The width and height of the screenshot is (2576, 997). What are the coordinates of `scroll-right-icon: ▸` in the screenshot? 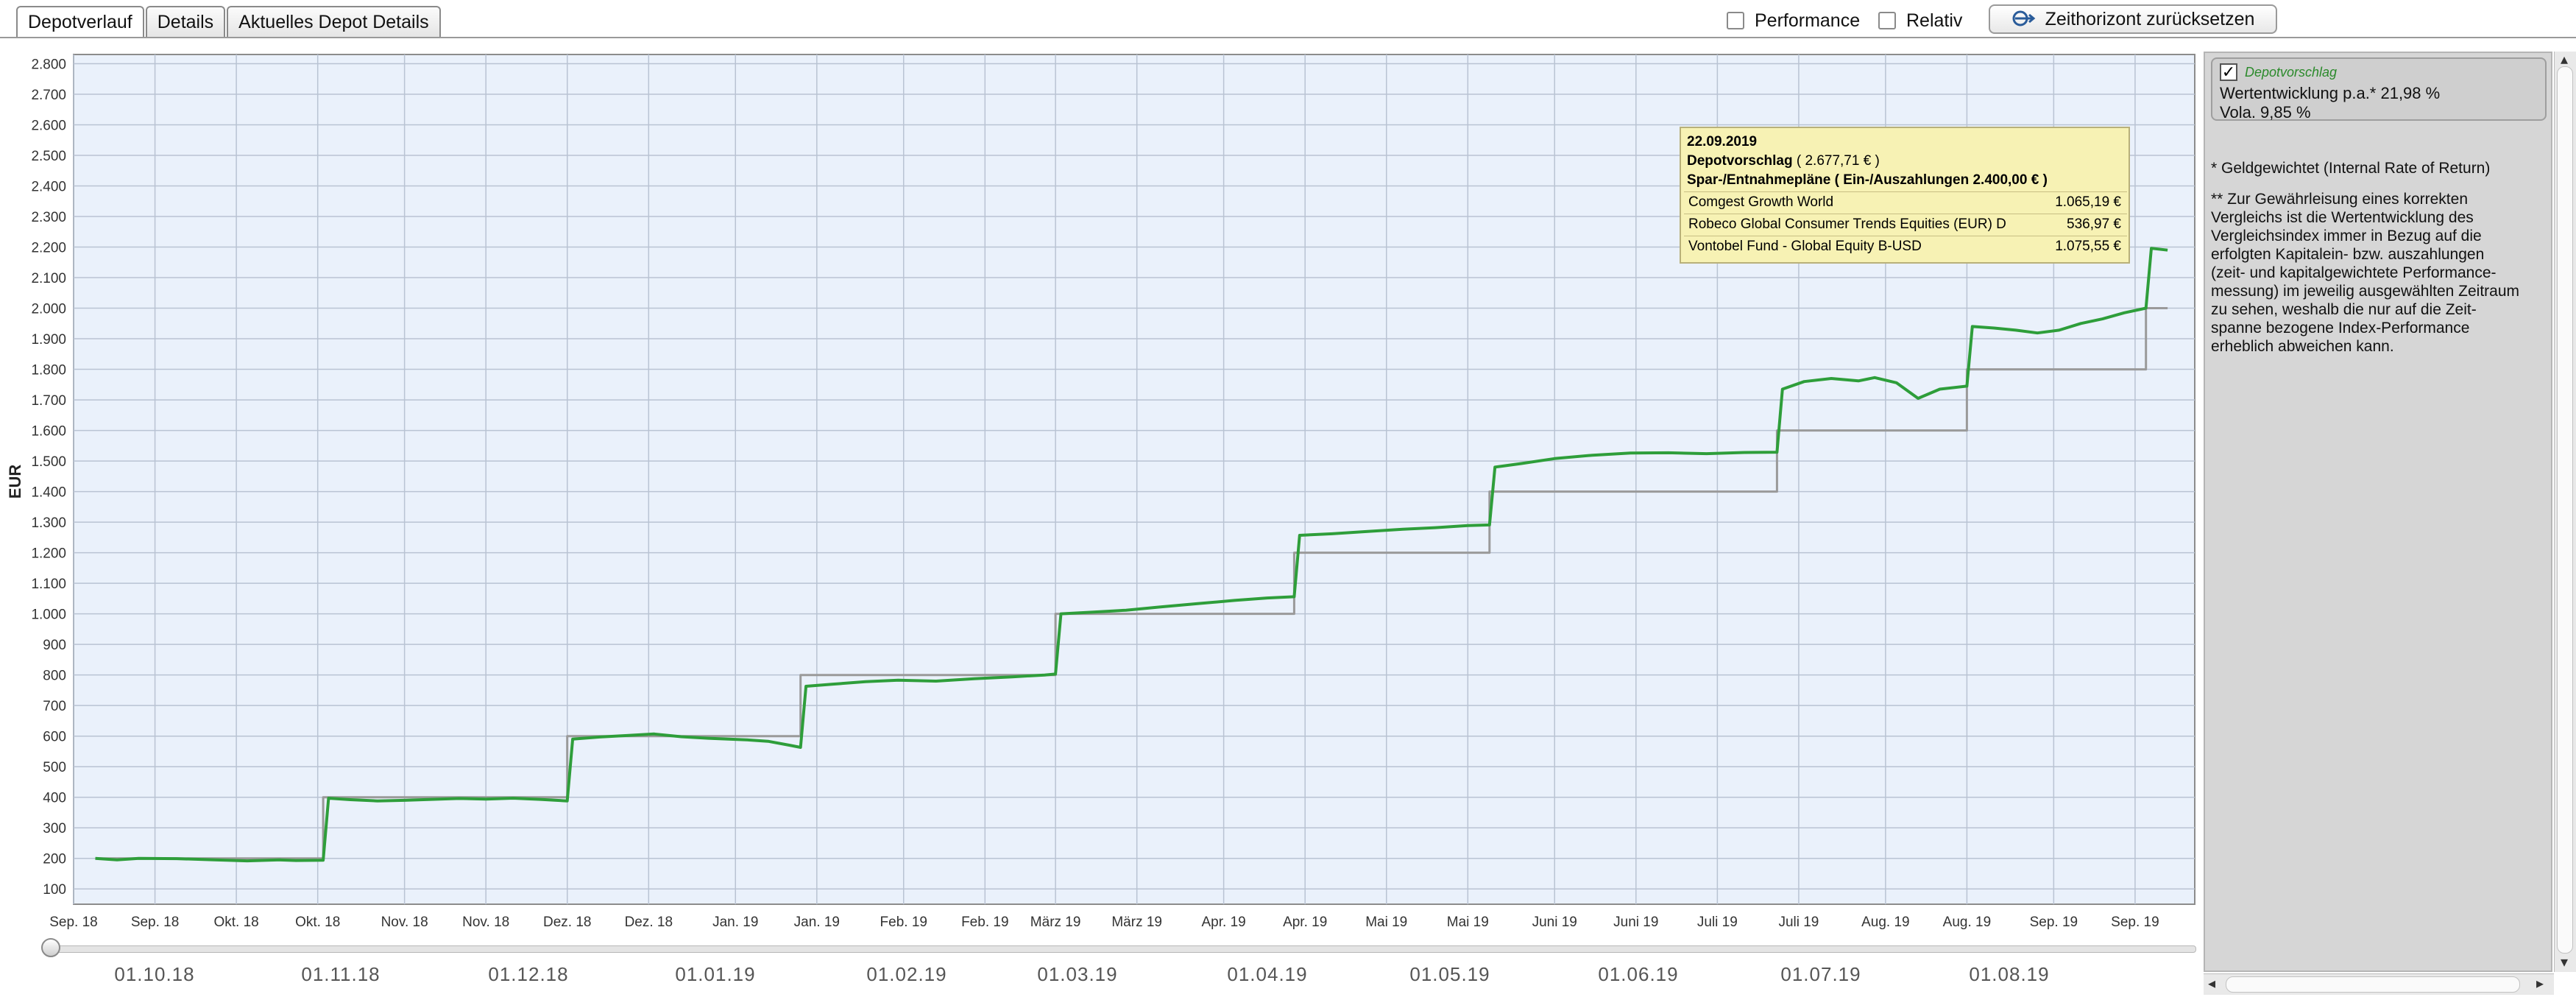 It's located at (2540, 984).